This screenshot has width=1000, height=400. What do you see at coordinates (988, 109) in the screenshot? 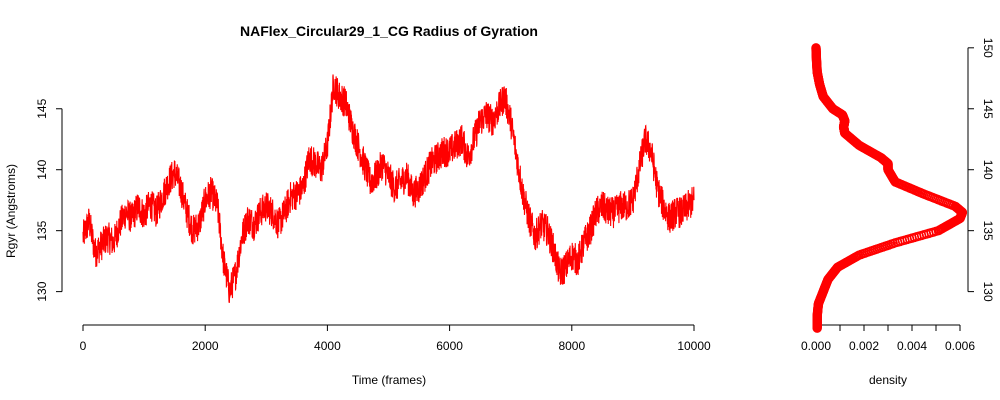
I see `density-y-tick-label: 145` at bounding box center [988, 109].